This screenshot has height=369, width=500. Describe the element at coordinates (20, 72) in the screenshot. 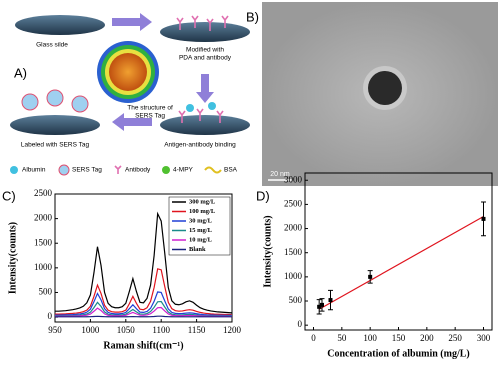

I see `panel-label: A)` at that location.